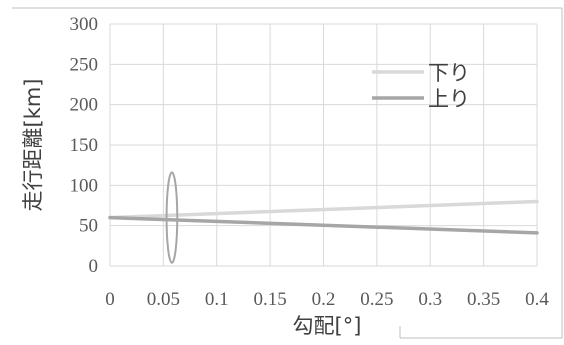 The image size is (564, 345). Describe the element at coordinates (33, 144) in the screenshot. I see `y-axis-title: 走行距離[km]` at that location.